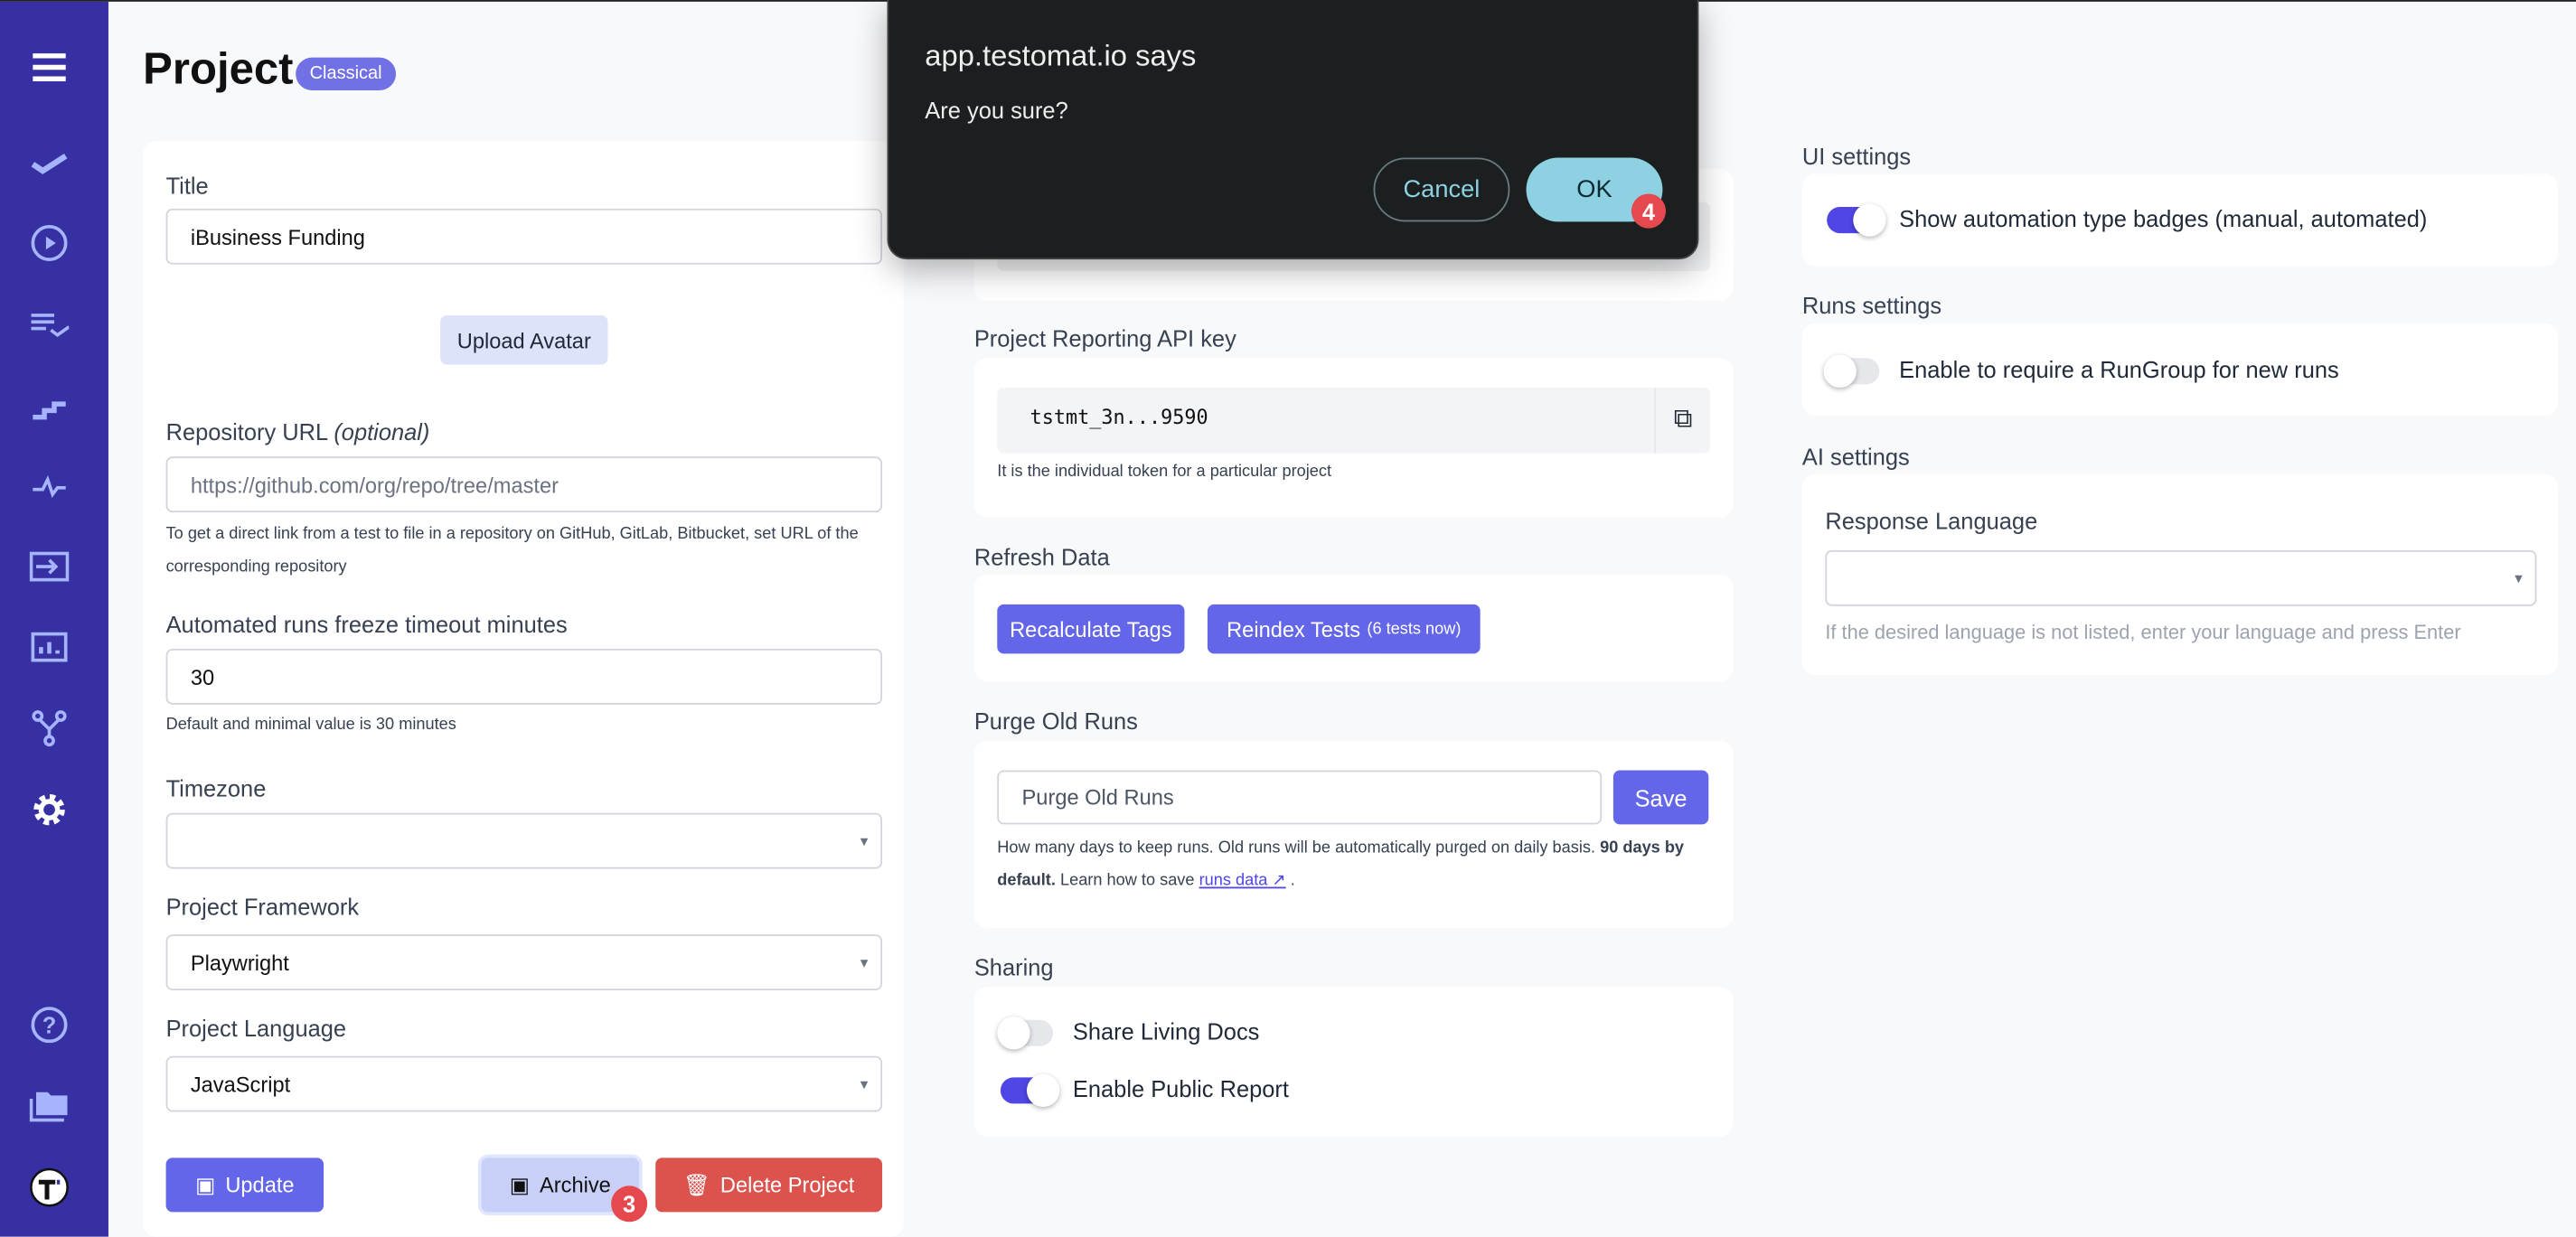 The height and width of the screenshot is (1237, 2576). I want to click on response-language-label: Response Language, so click(1932, 520).